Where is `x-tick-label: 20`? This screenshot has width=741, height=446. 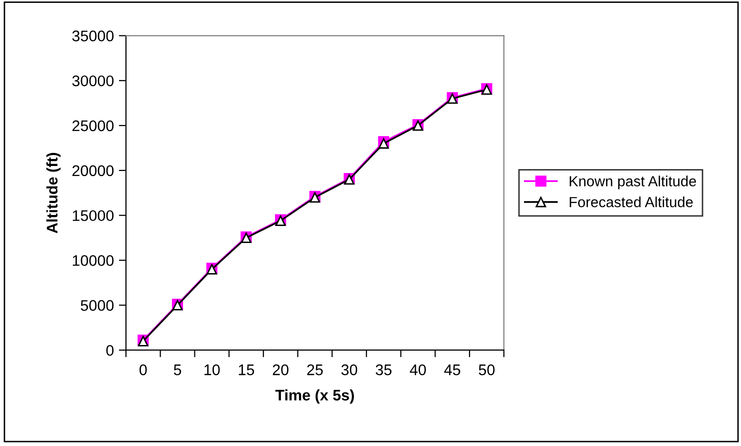
x-tick-label: 20 is located at coordinates (280, 370).